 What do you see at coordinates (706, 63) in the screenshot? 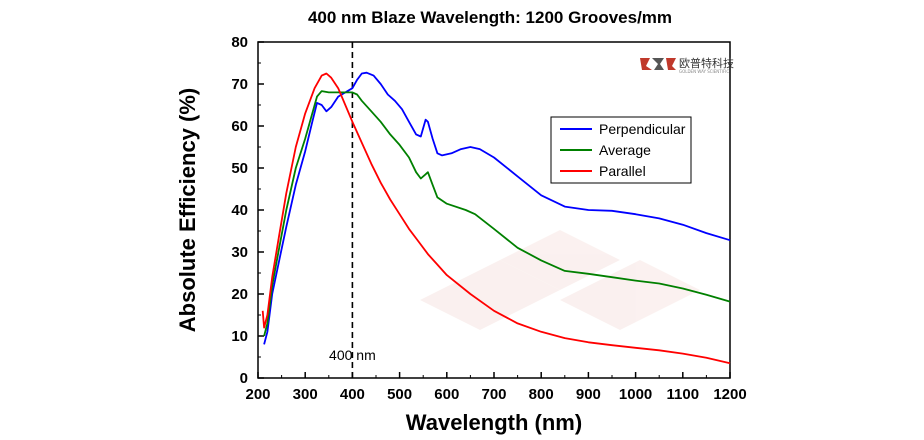
I see `logo-cn-text: 欧普特科技` at bounding box center [706, 63].